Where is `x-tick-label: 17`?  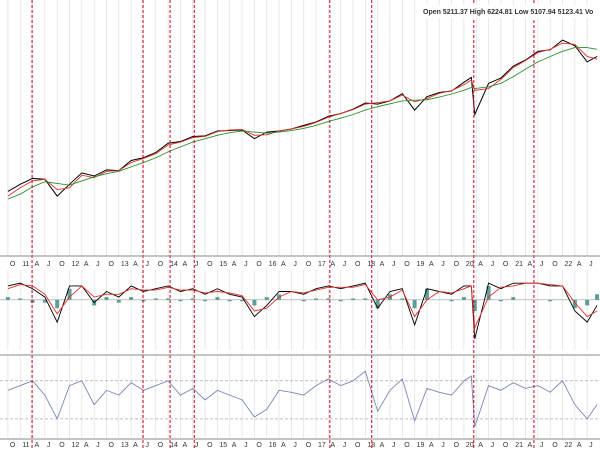
x-tick-label: 17 is located at coordinates (322, 264).